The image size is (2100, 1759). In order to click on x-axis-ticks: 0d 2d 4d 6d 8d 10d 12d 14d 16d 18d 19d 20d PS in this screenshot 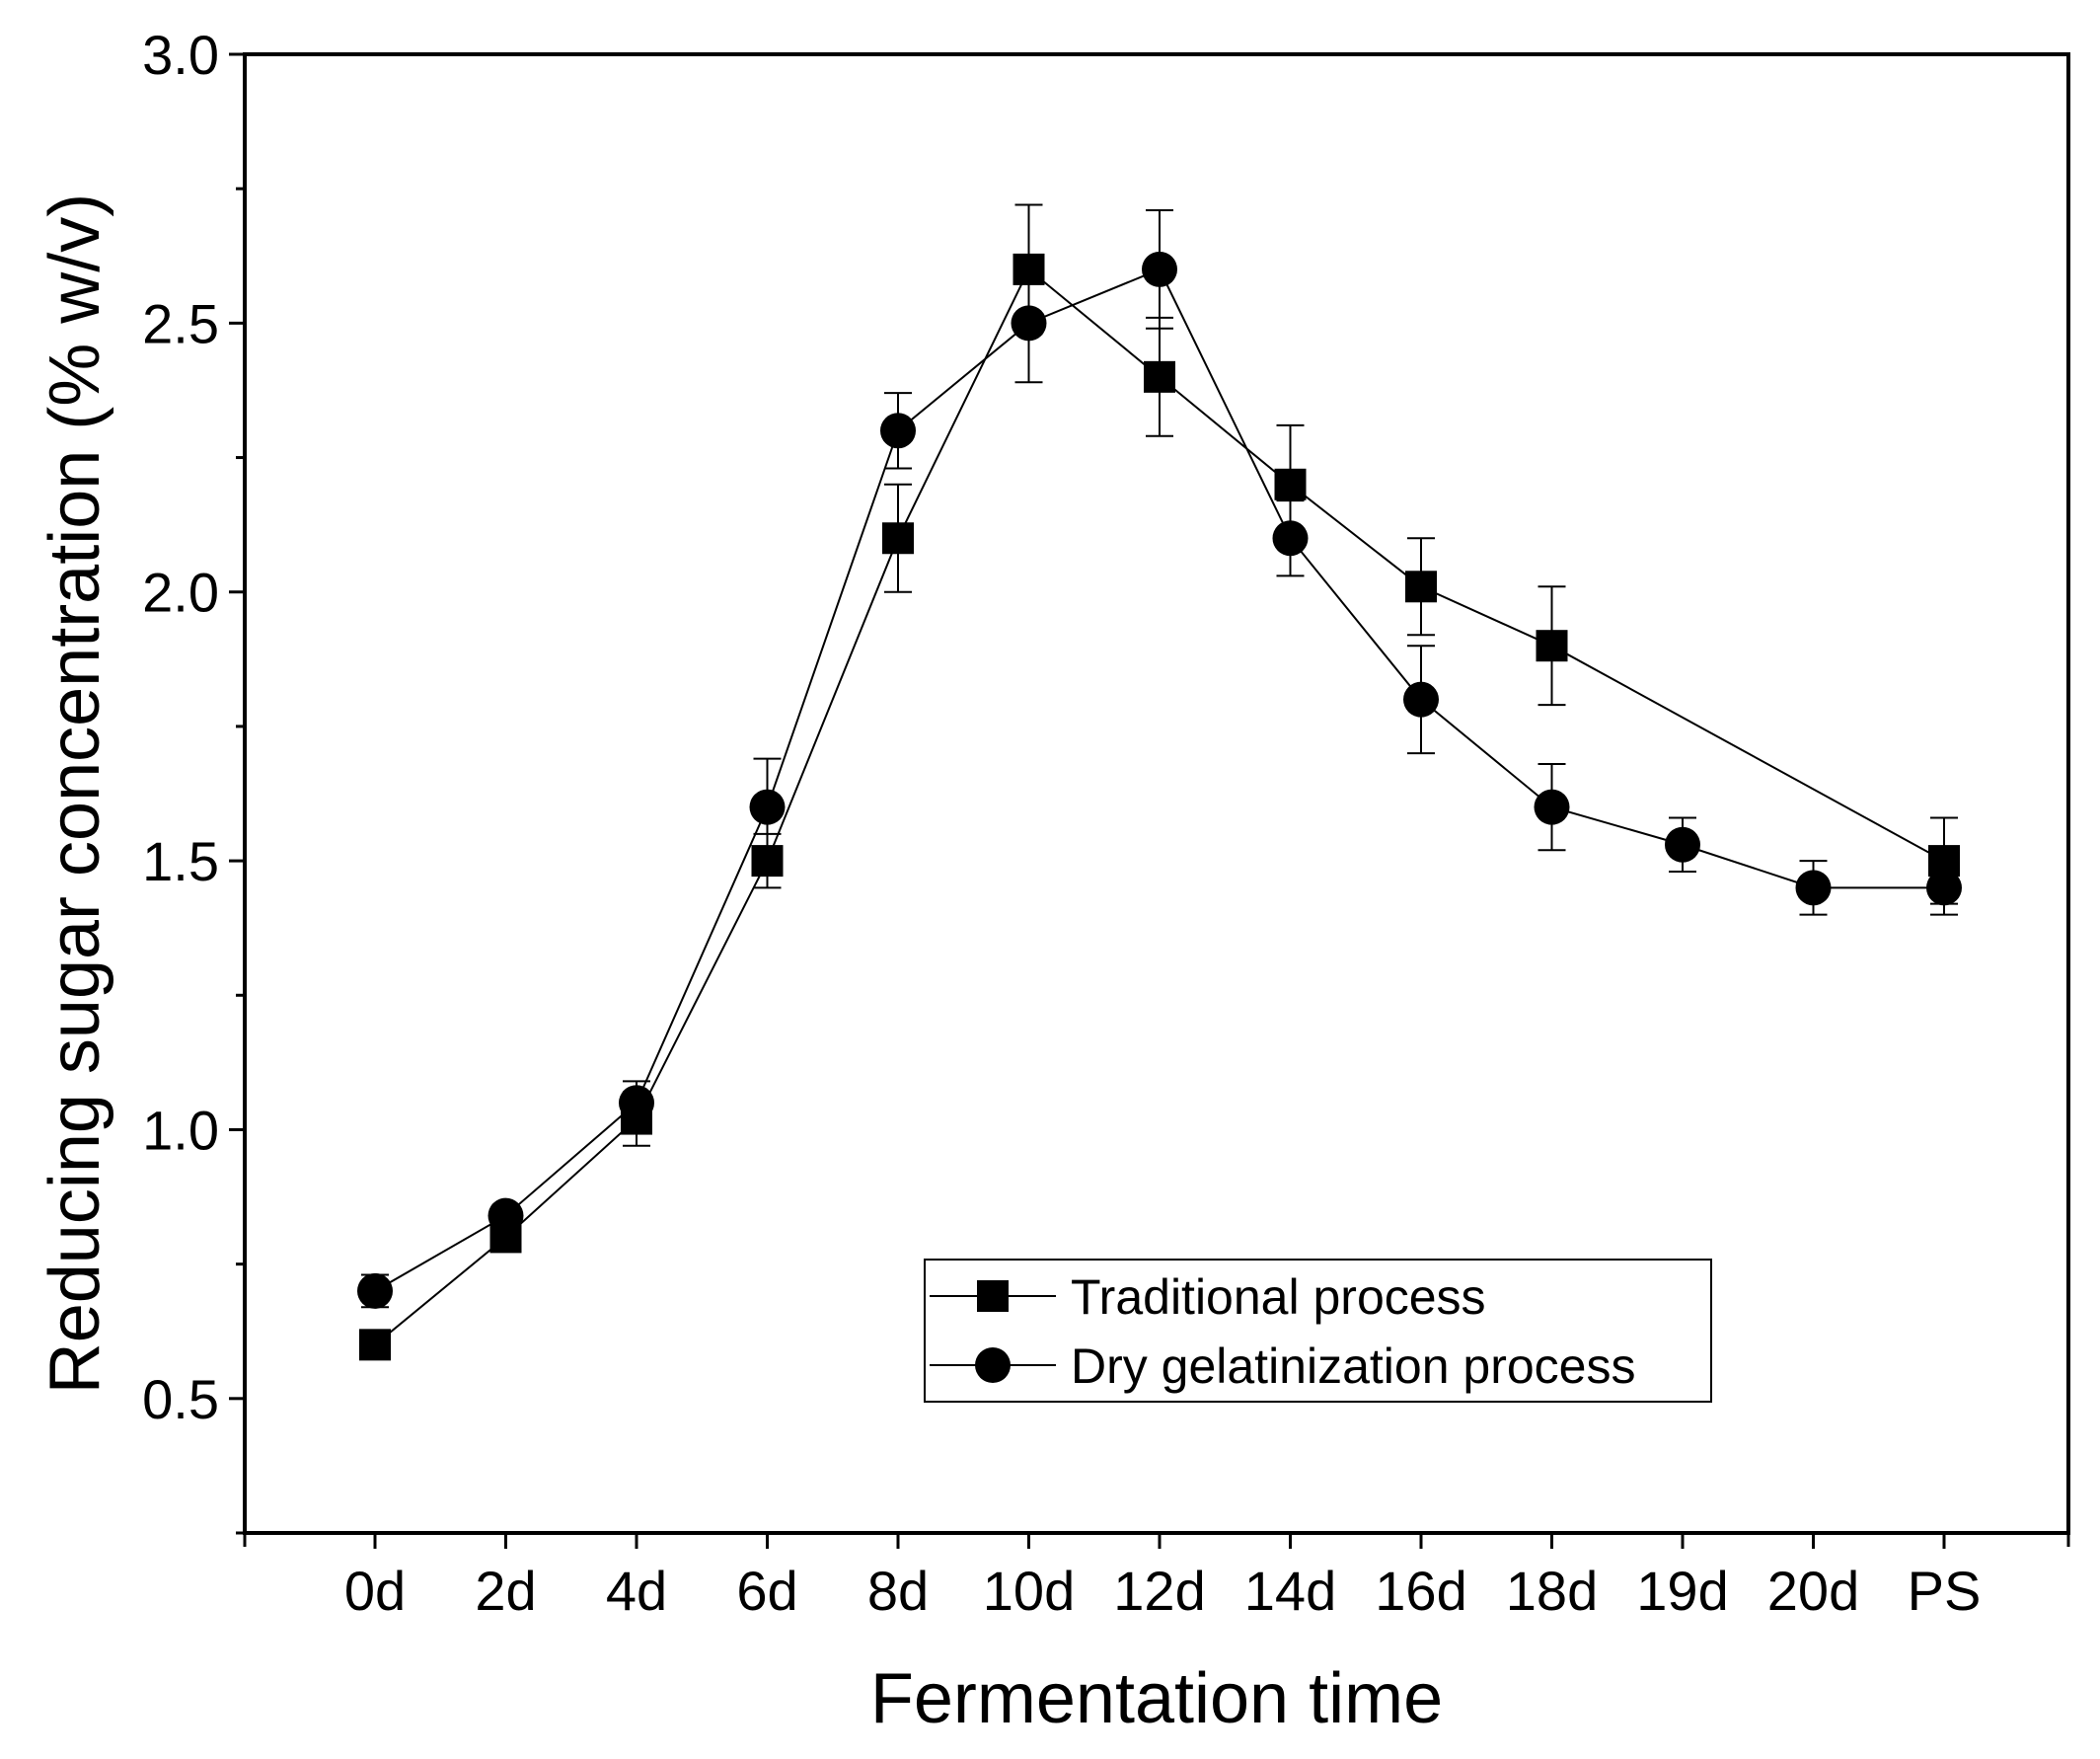, I will do `click(1156, 1577)`.